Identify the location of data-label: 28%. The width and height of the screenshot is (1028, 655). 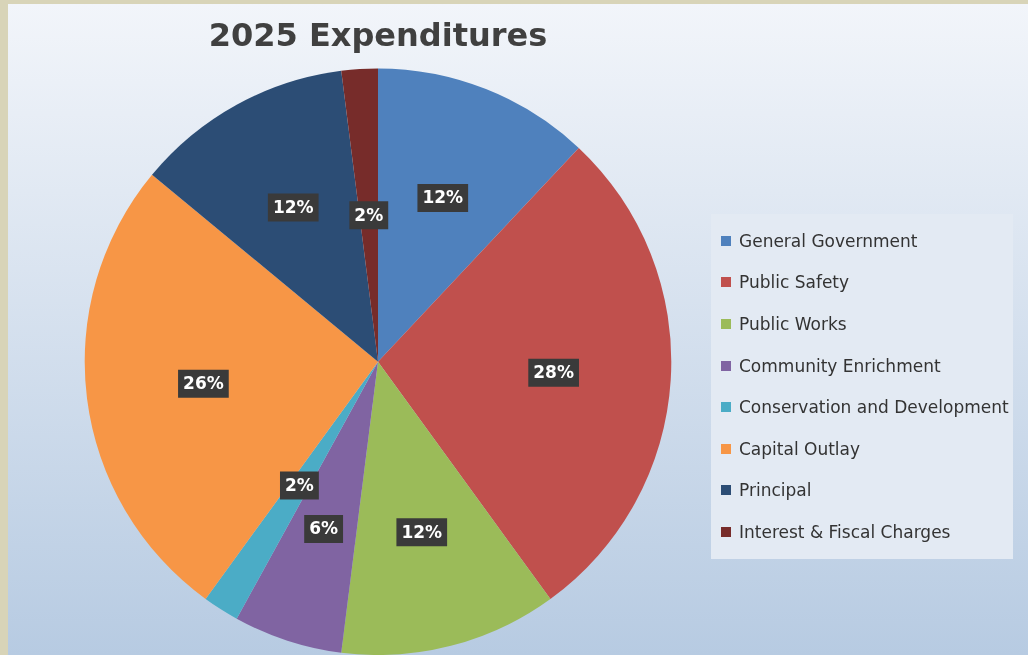
(553, 372).